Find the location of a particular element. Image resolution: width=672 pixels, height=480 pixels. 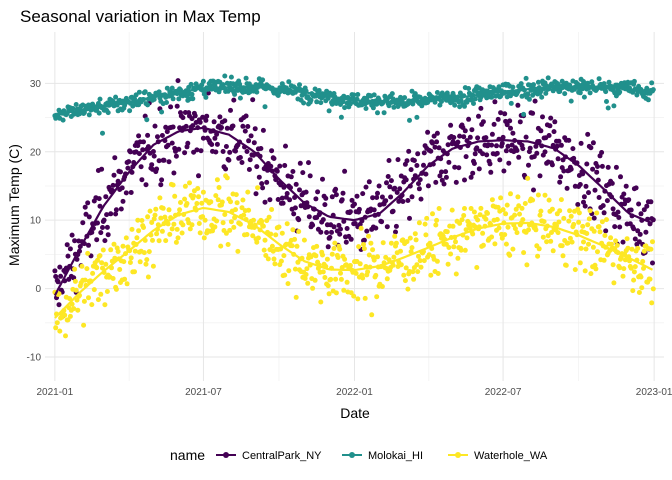

x-tick-label: 2023-01 is located at coordinates (654, 392).